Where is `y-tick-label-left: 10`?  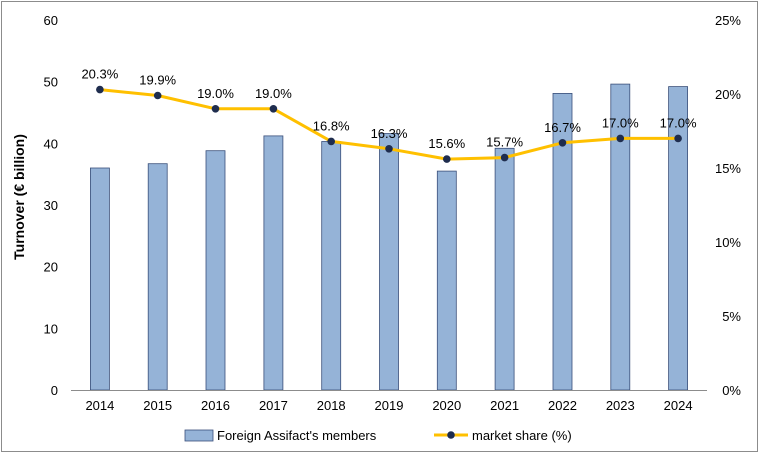 y-tick-label-left: 10 is located at coordinates (51, 328).